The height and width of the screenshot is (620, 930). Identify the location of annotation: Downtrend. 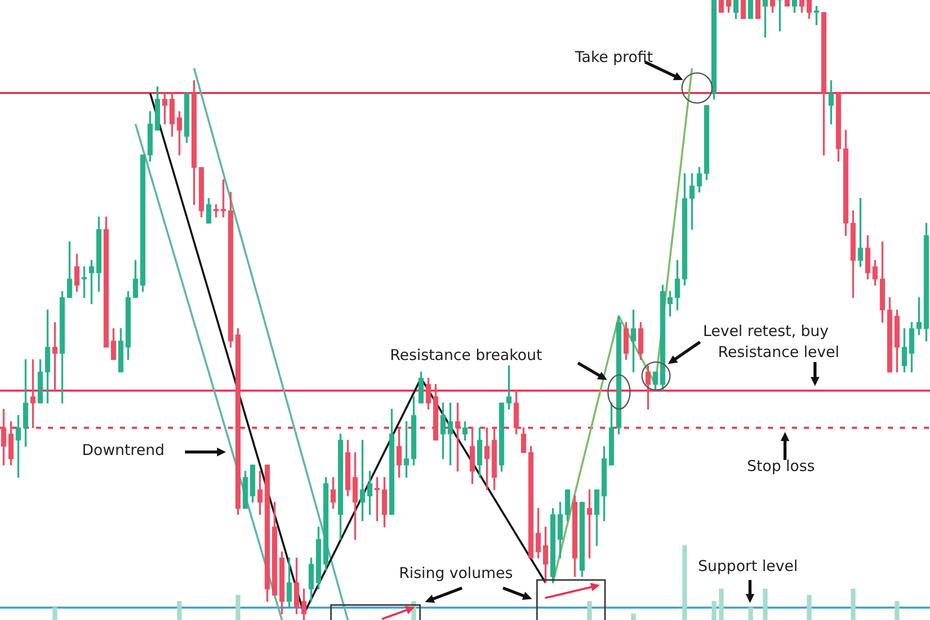
(123, 450).